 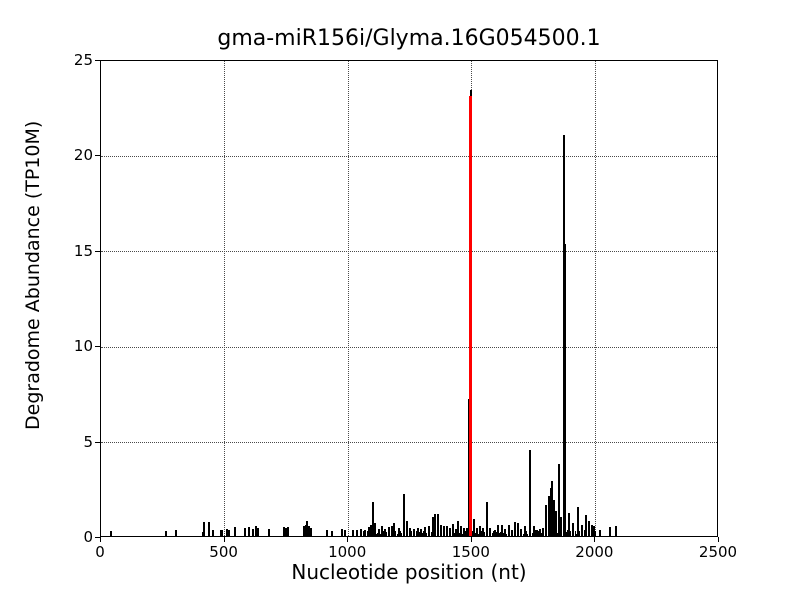 What do you see at coordinates (595, 539) in the screenshot?
I see `x-tick-mark-2000` at bounding box center [595, 539].